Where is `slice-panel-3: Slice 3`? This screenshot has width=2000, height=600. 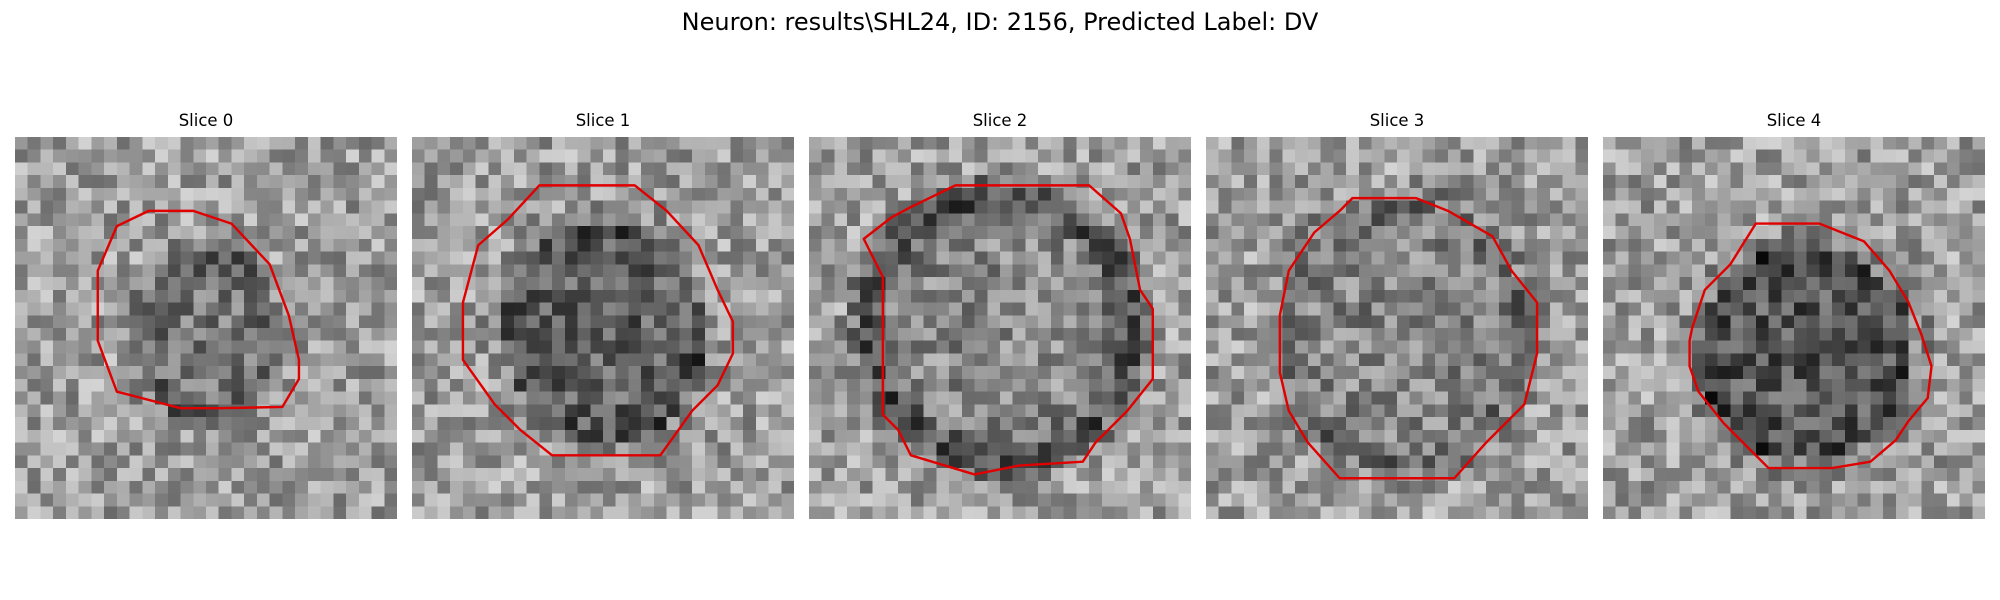
slice-panel-3: Slice 3 is located at coordinates (1397, 314).